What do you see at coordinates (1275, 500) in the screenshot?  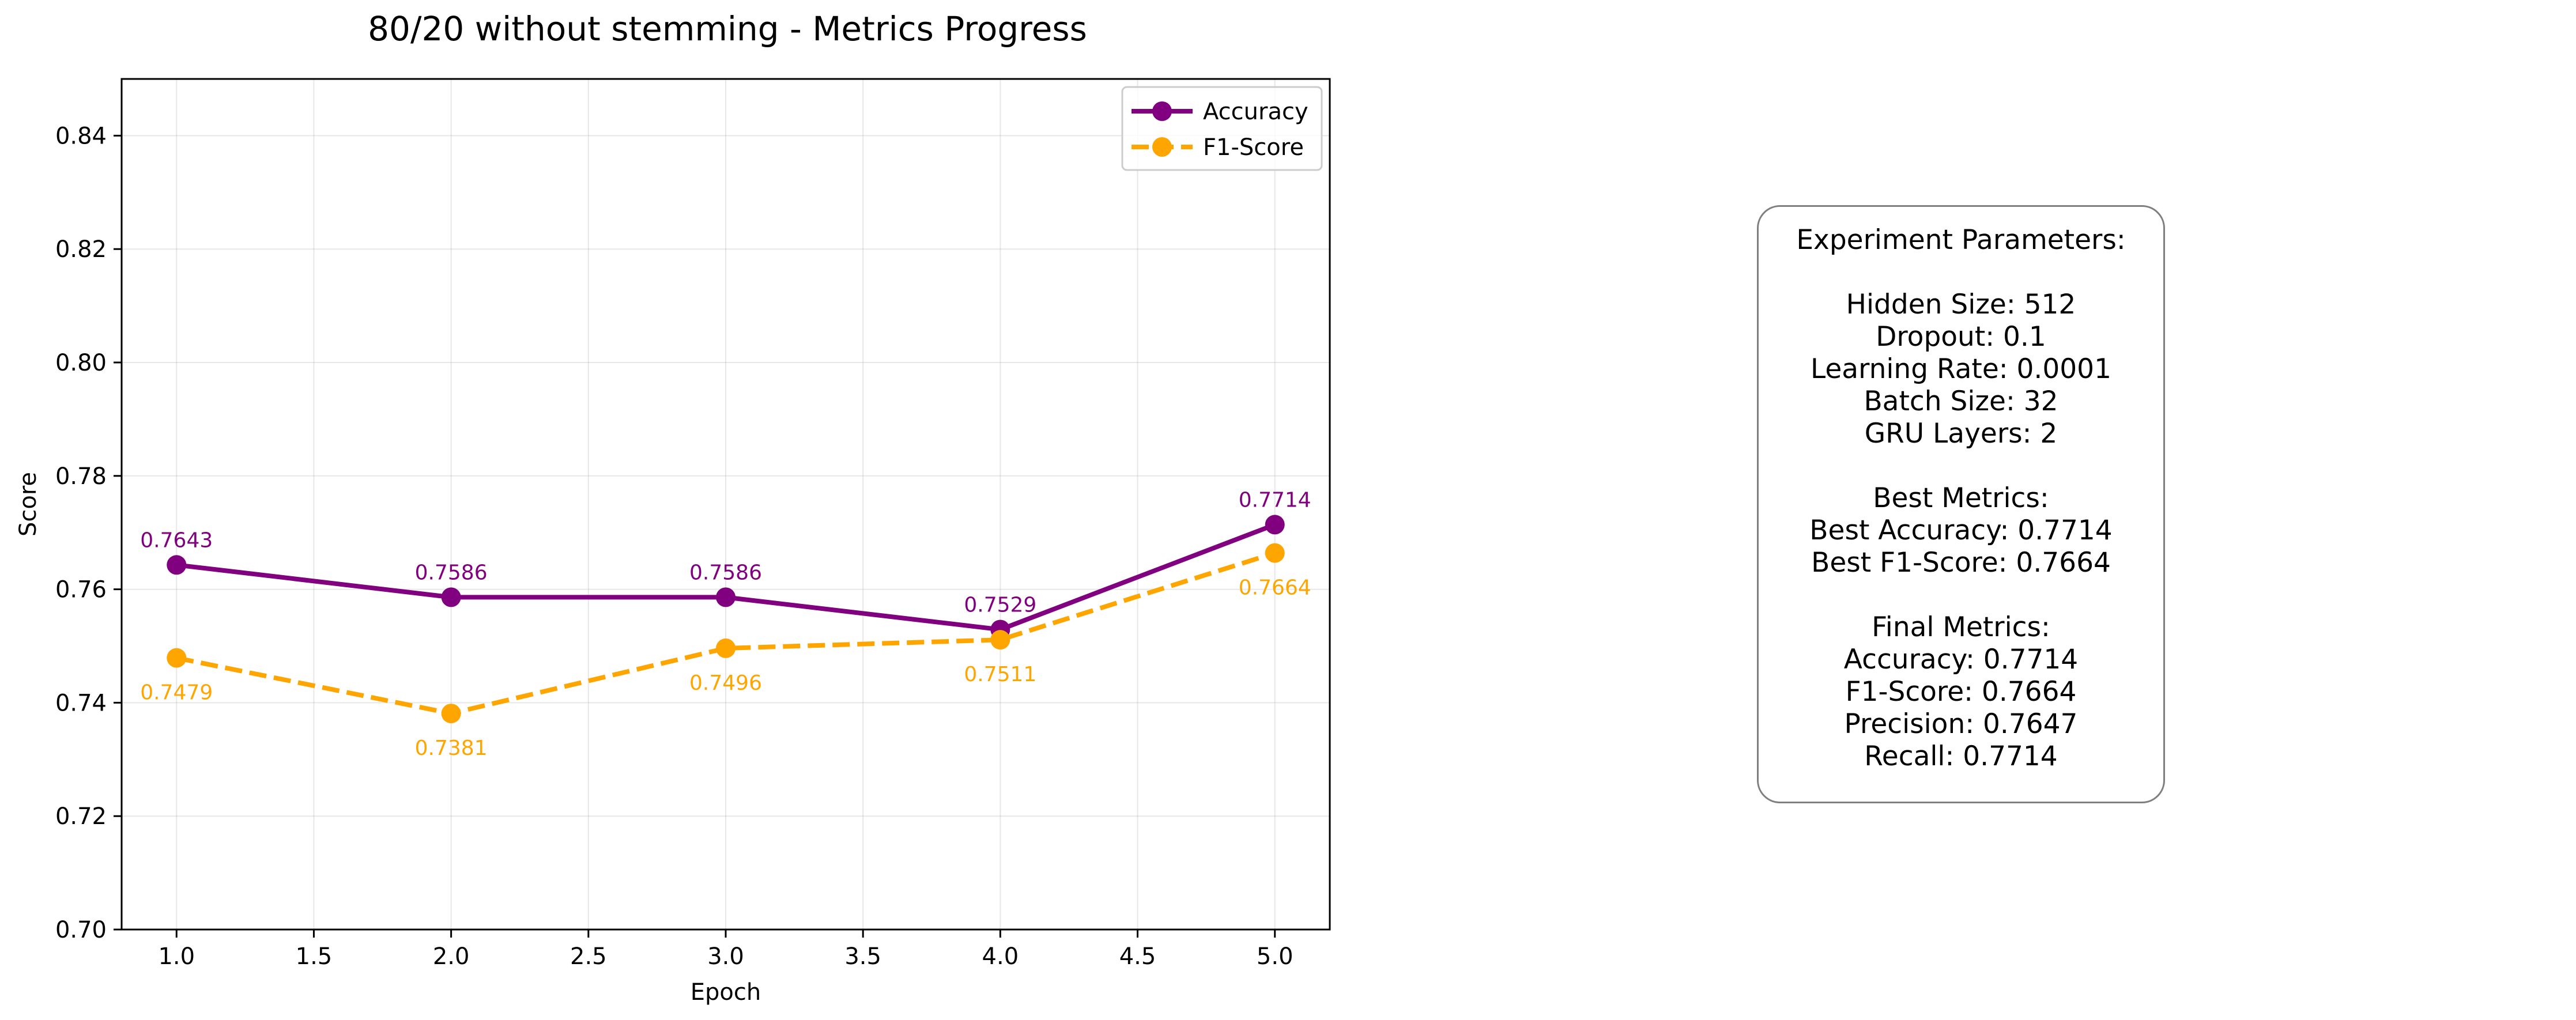 I see `data-label-accuracy: 0.7714` at bounding box center [1275, 500].